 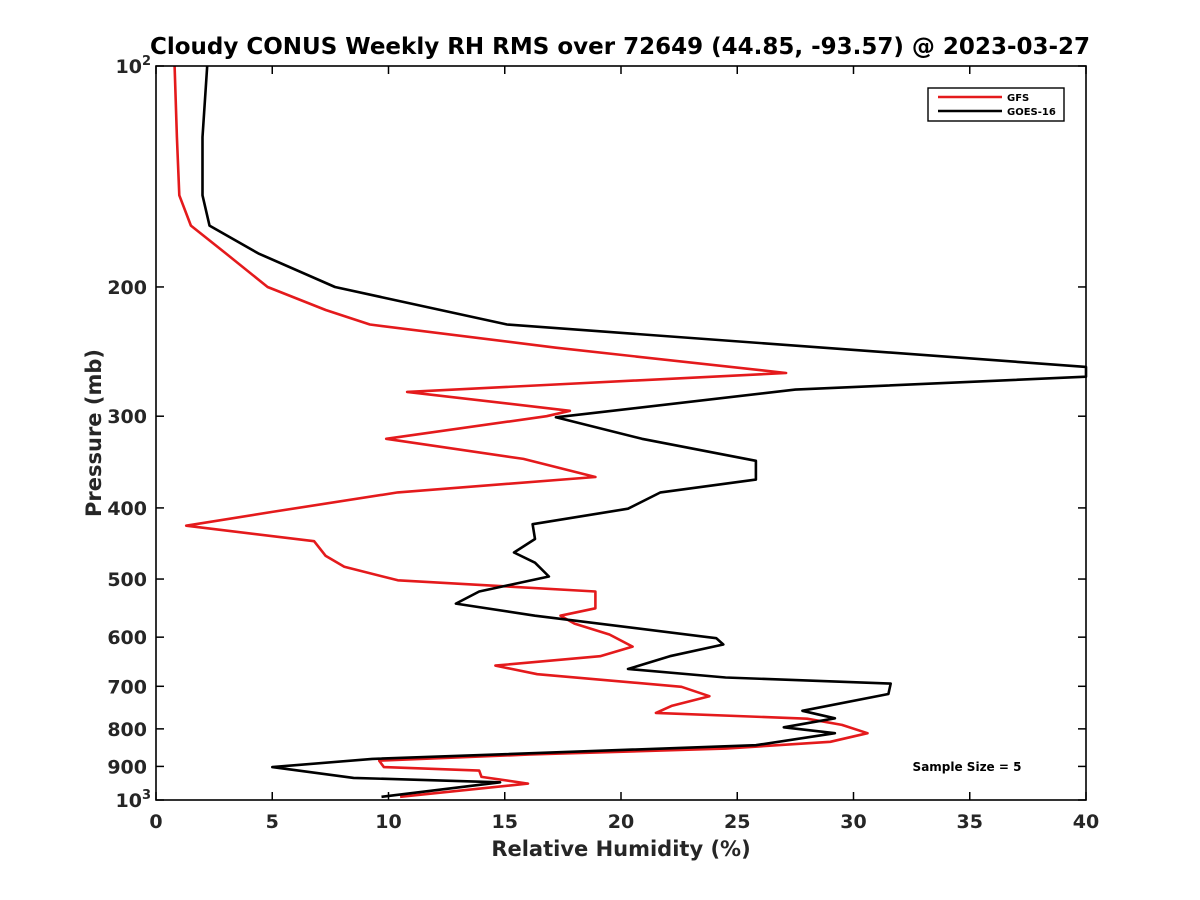 What do you see at coordinates (1086, 822) in the screenshot?
I see `x-tick-label: 40` at bounding box center [1086, 822].